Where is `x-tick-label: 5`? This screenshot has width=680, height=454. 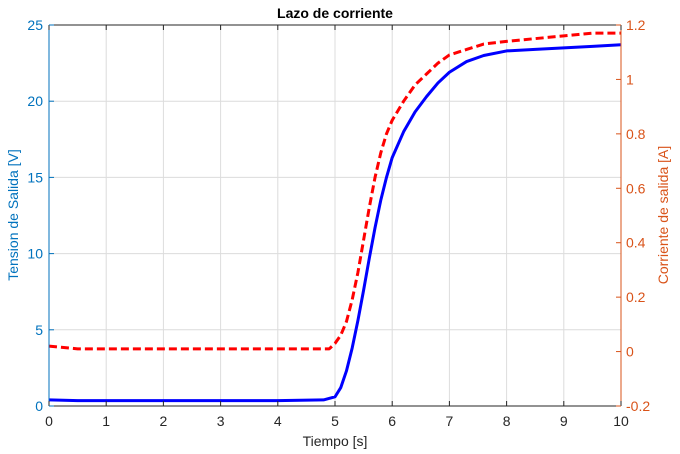 x-tick-label: 5 is located at coordinates (335, 421).